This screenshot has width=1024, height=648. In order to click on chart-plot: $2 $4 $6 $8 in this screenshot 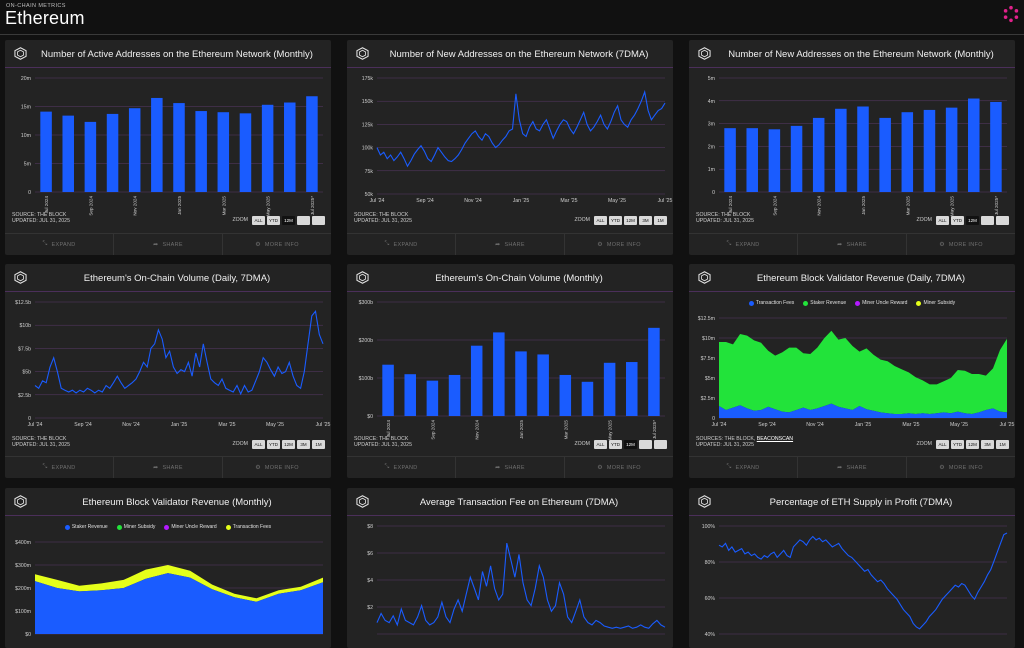, I will do `click(510, 582)`.